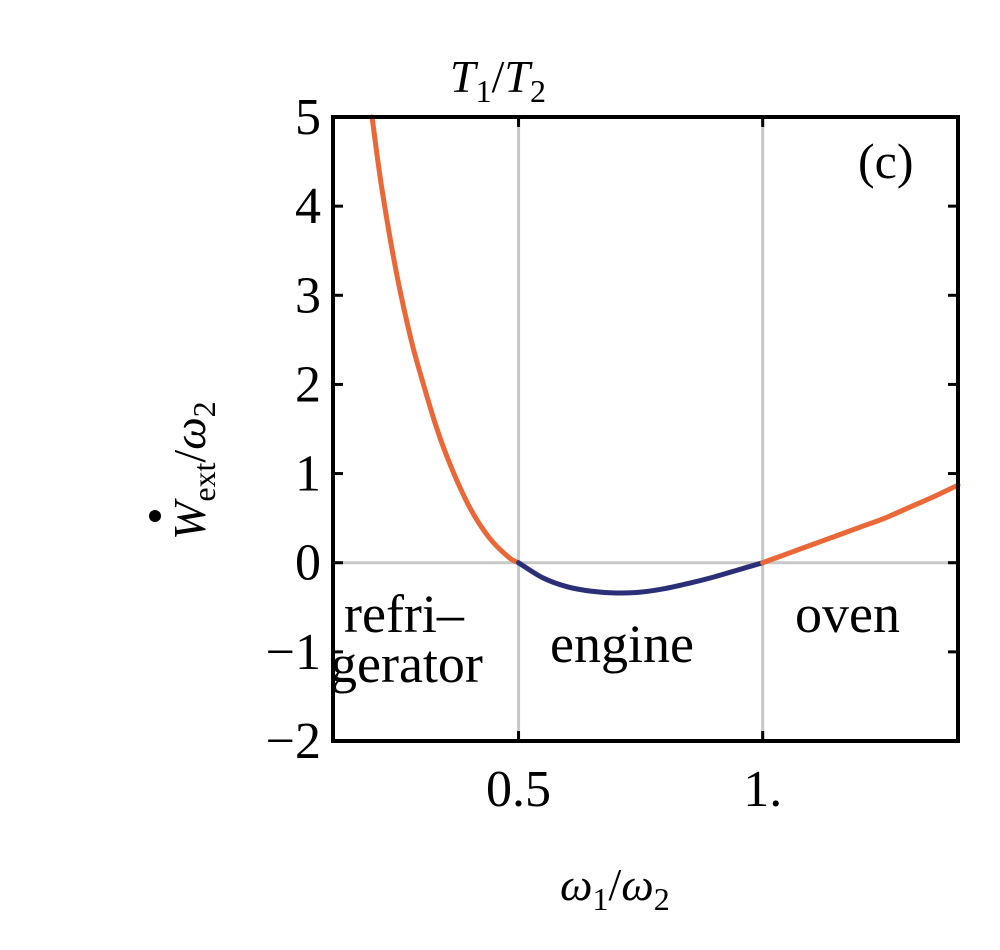 The image size is (1000, 950). Describe the element at coordinates (308, 295) in the screenshot. I see `y-tick-label: 3` at that location.